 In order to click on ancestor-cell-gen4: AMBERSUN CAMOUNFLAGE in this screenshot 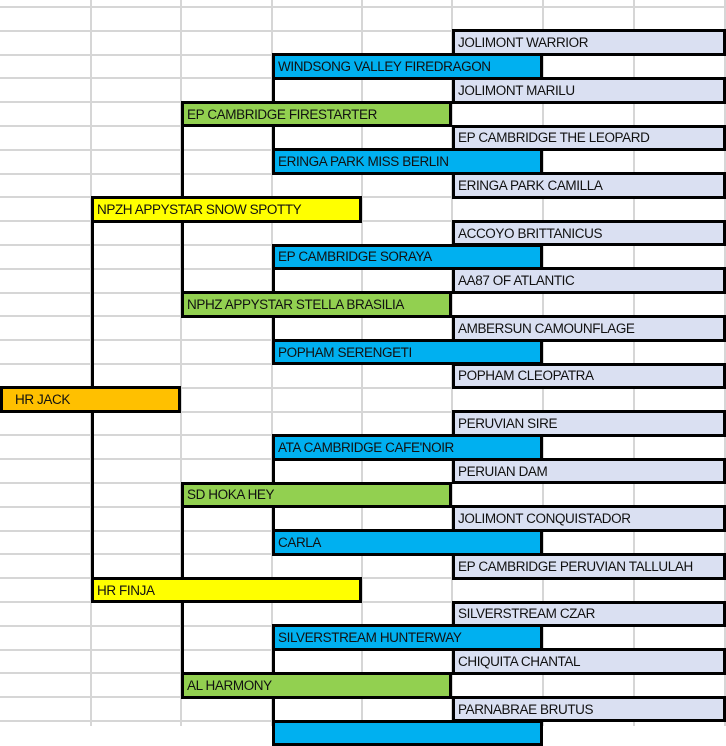, I will do `click(589, 328)`.